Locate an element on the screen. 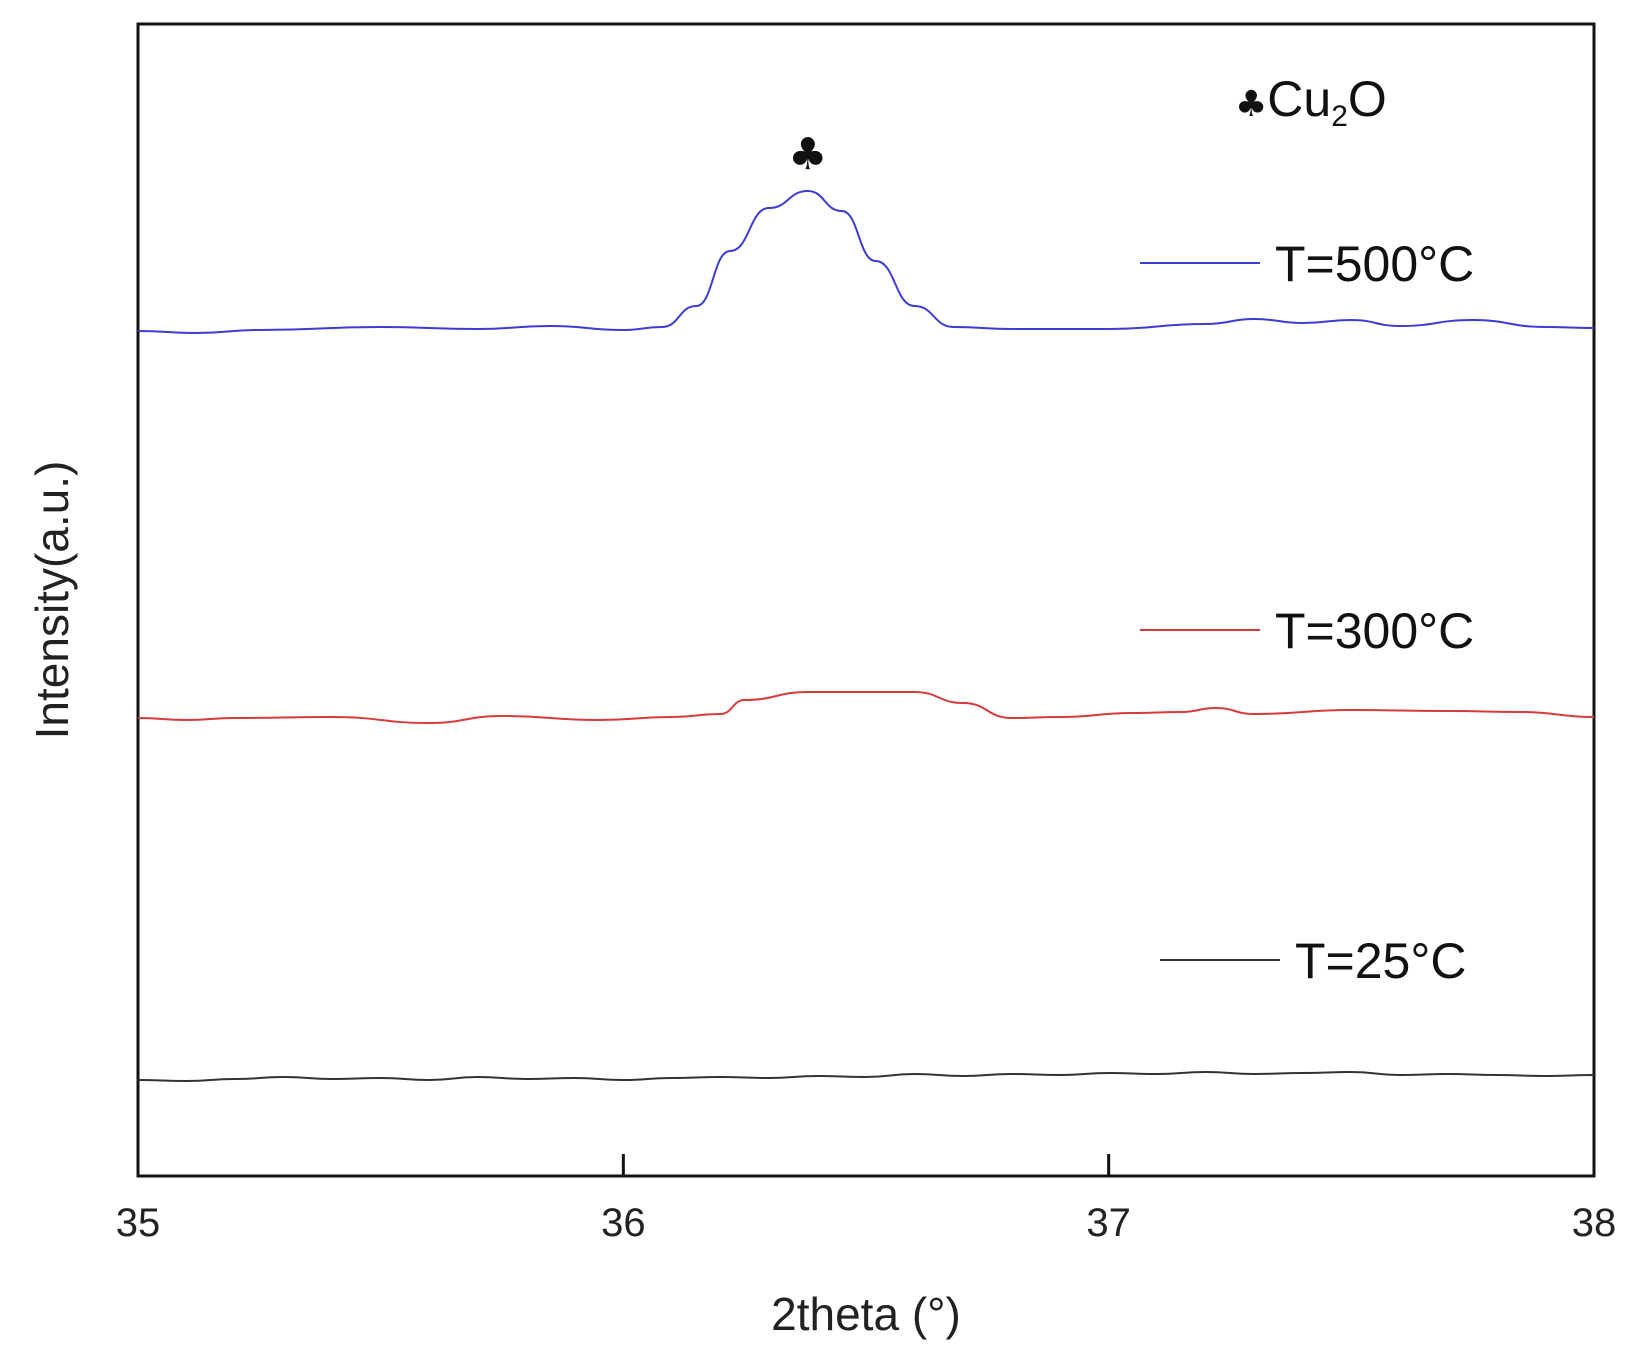  legend-label: T=500°C is located at coordinates (1374, 264).